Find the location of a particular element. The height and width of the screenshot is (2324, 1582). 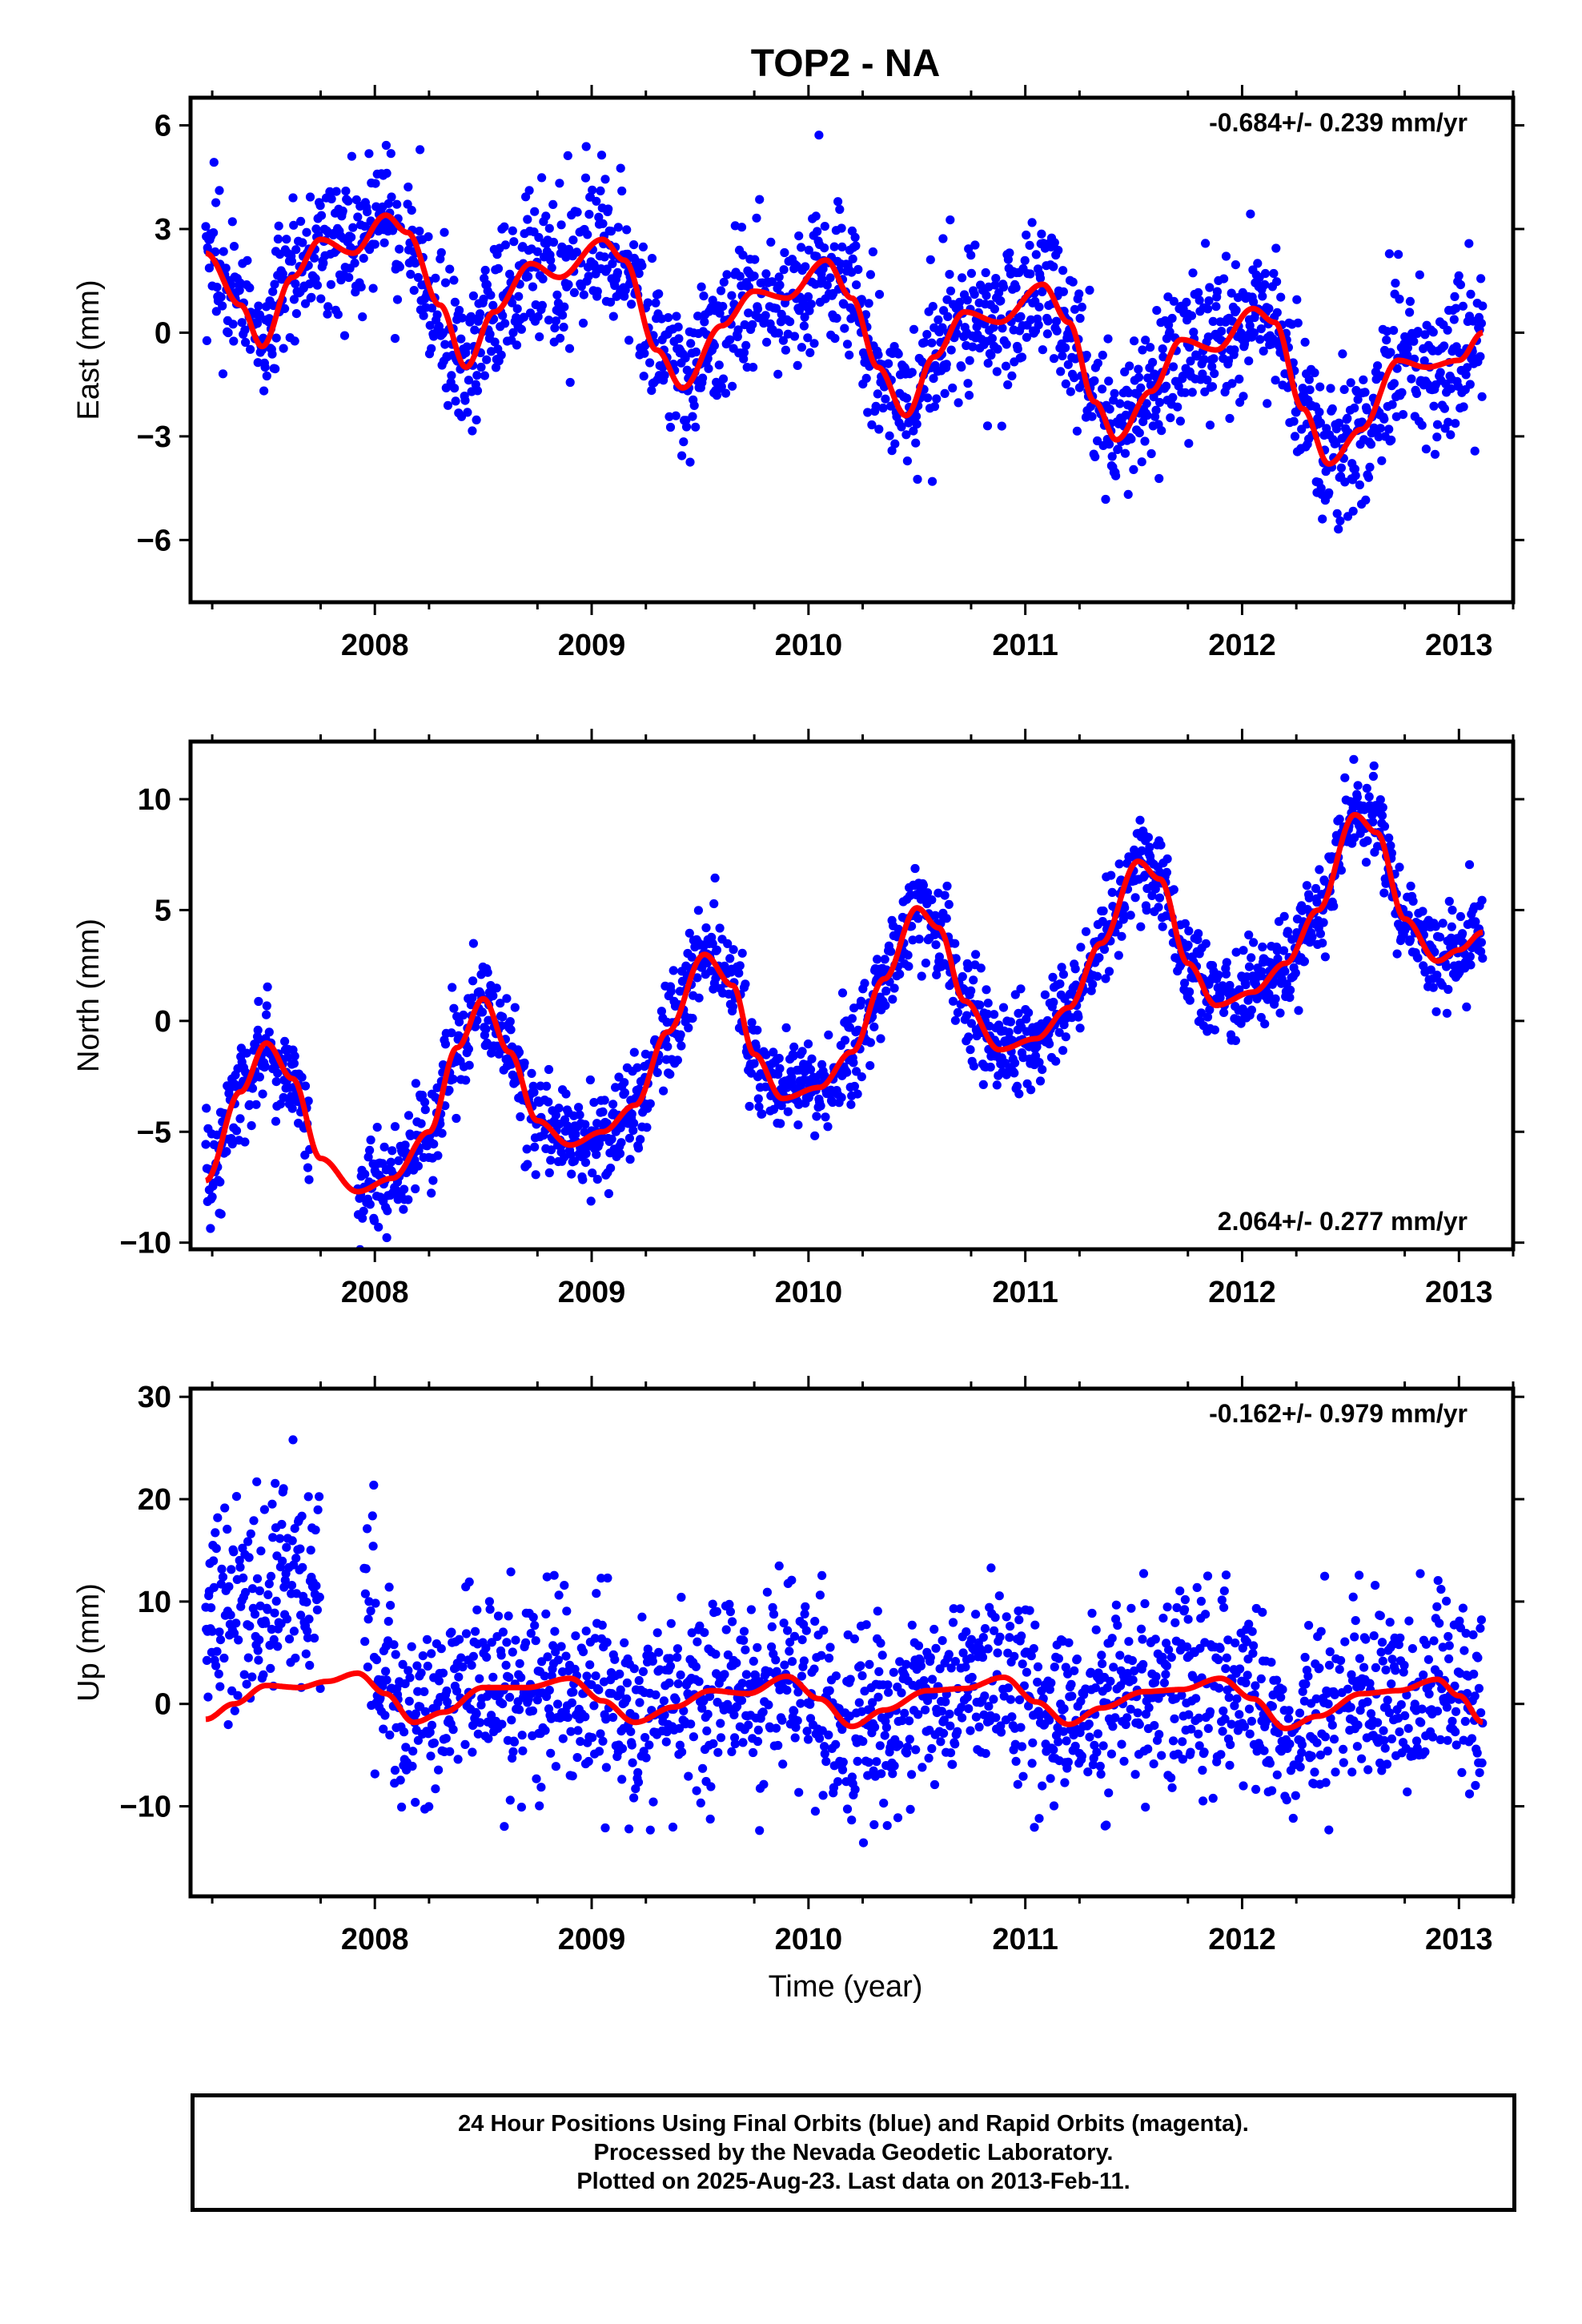

y-tick-label: −5 is located at coordinates (154, 1132).